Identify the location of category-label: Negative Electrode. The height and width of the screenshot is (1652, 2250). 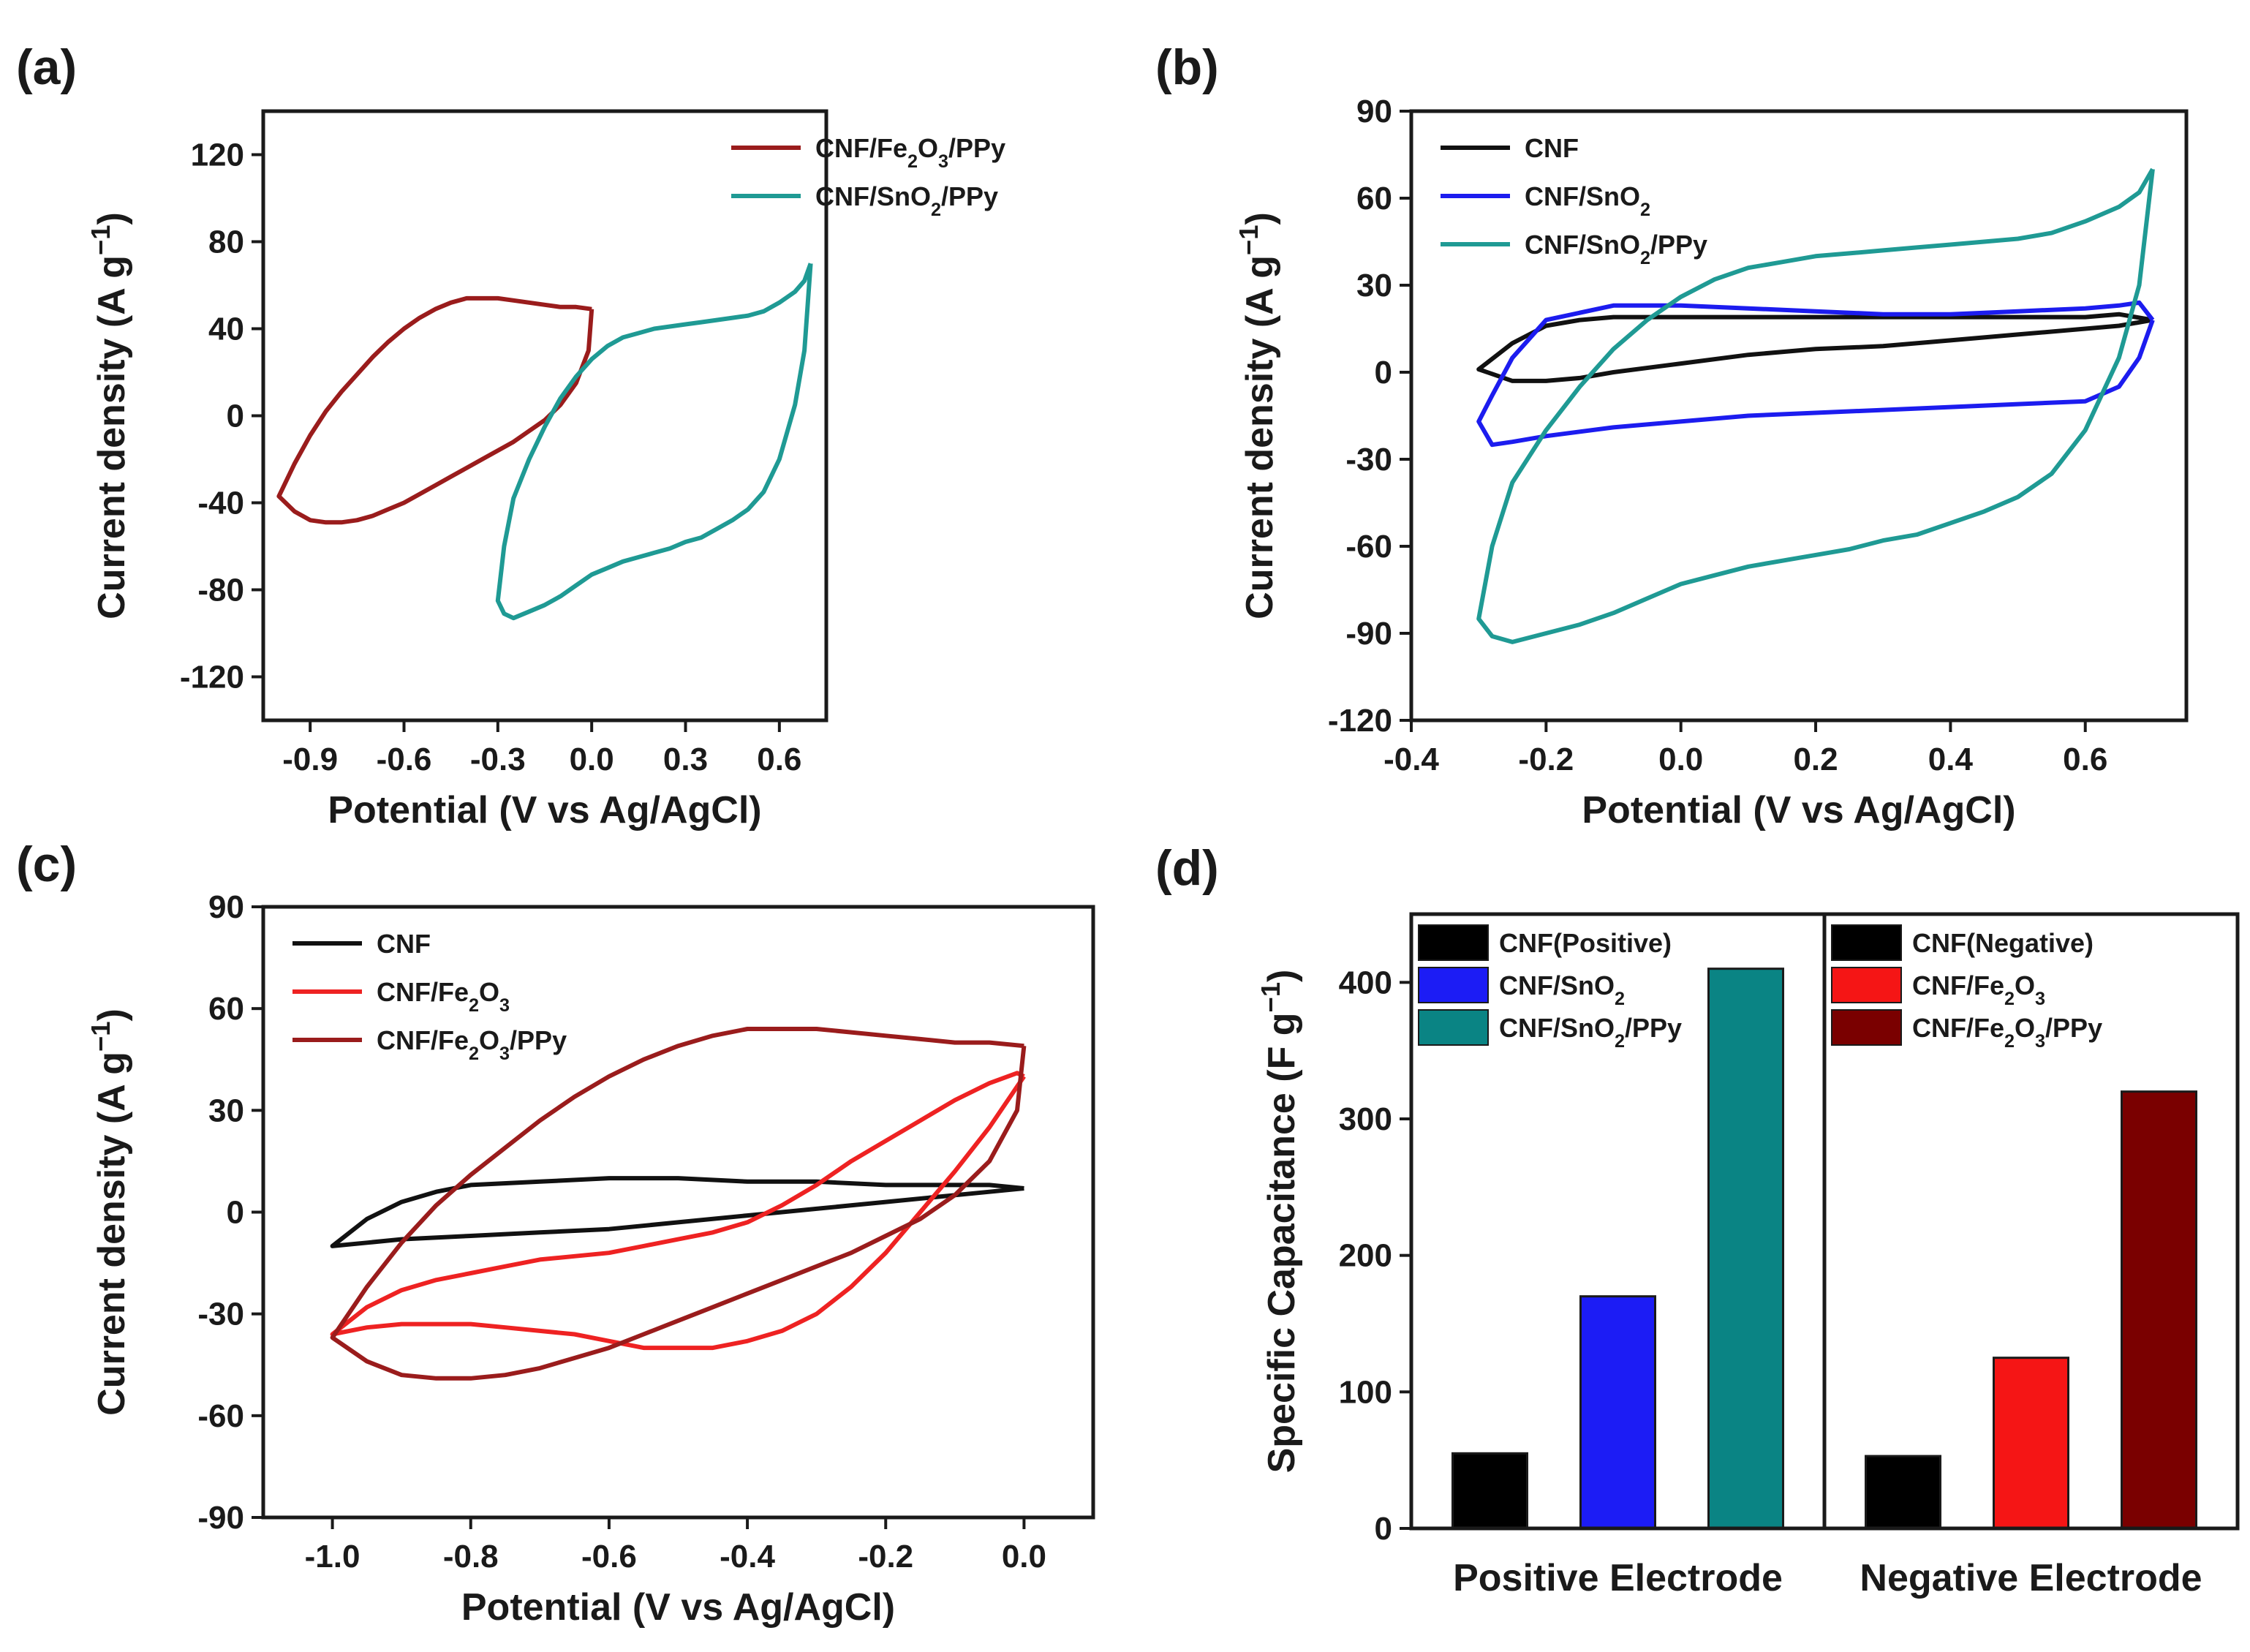
(2031, 1578).